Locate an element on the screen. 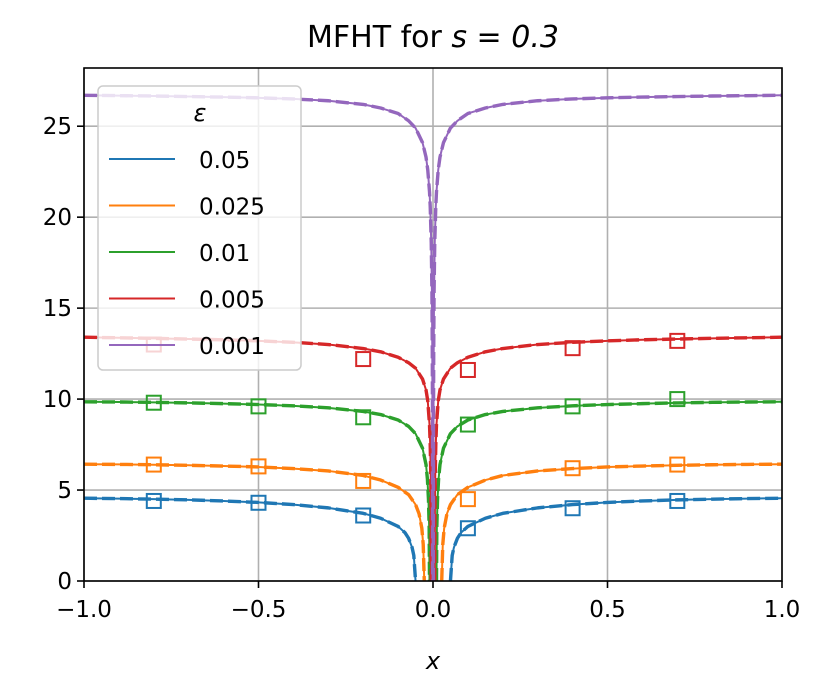 This screenshot has height=699, width=831. chart-title-math: s = 0.3 is located at coordinates (505, 37).